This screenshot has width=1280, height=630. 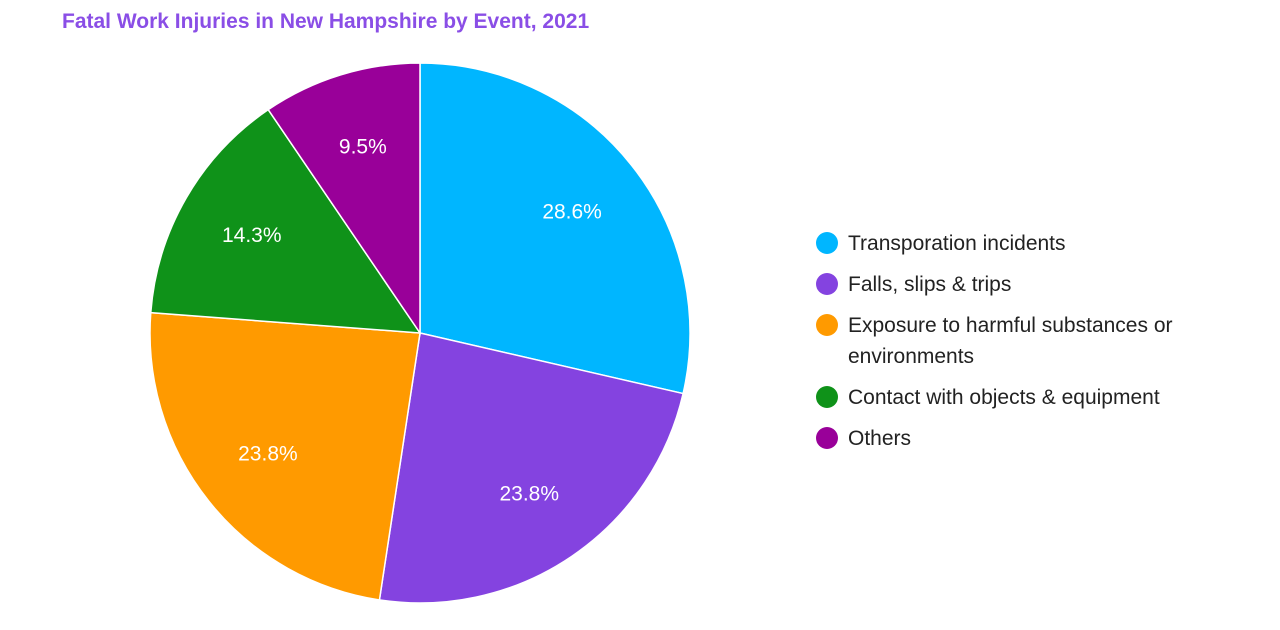 What do you see at coordinates (930, 284) in the screenshot?
I see `legend-label-1: Falls, slips & trips` at bounding box center [930, 284].